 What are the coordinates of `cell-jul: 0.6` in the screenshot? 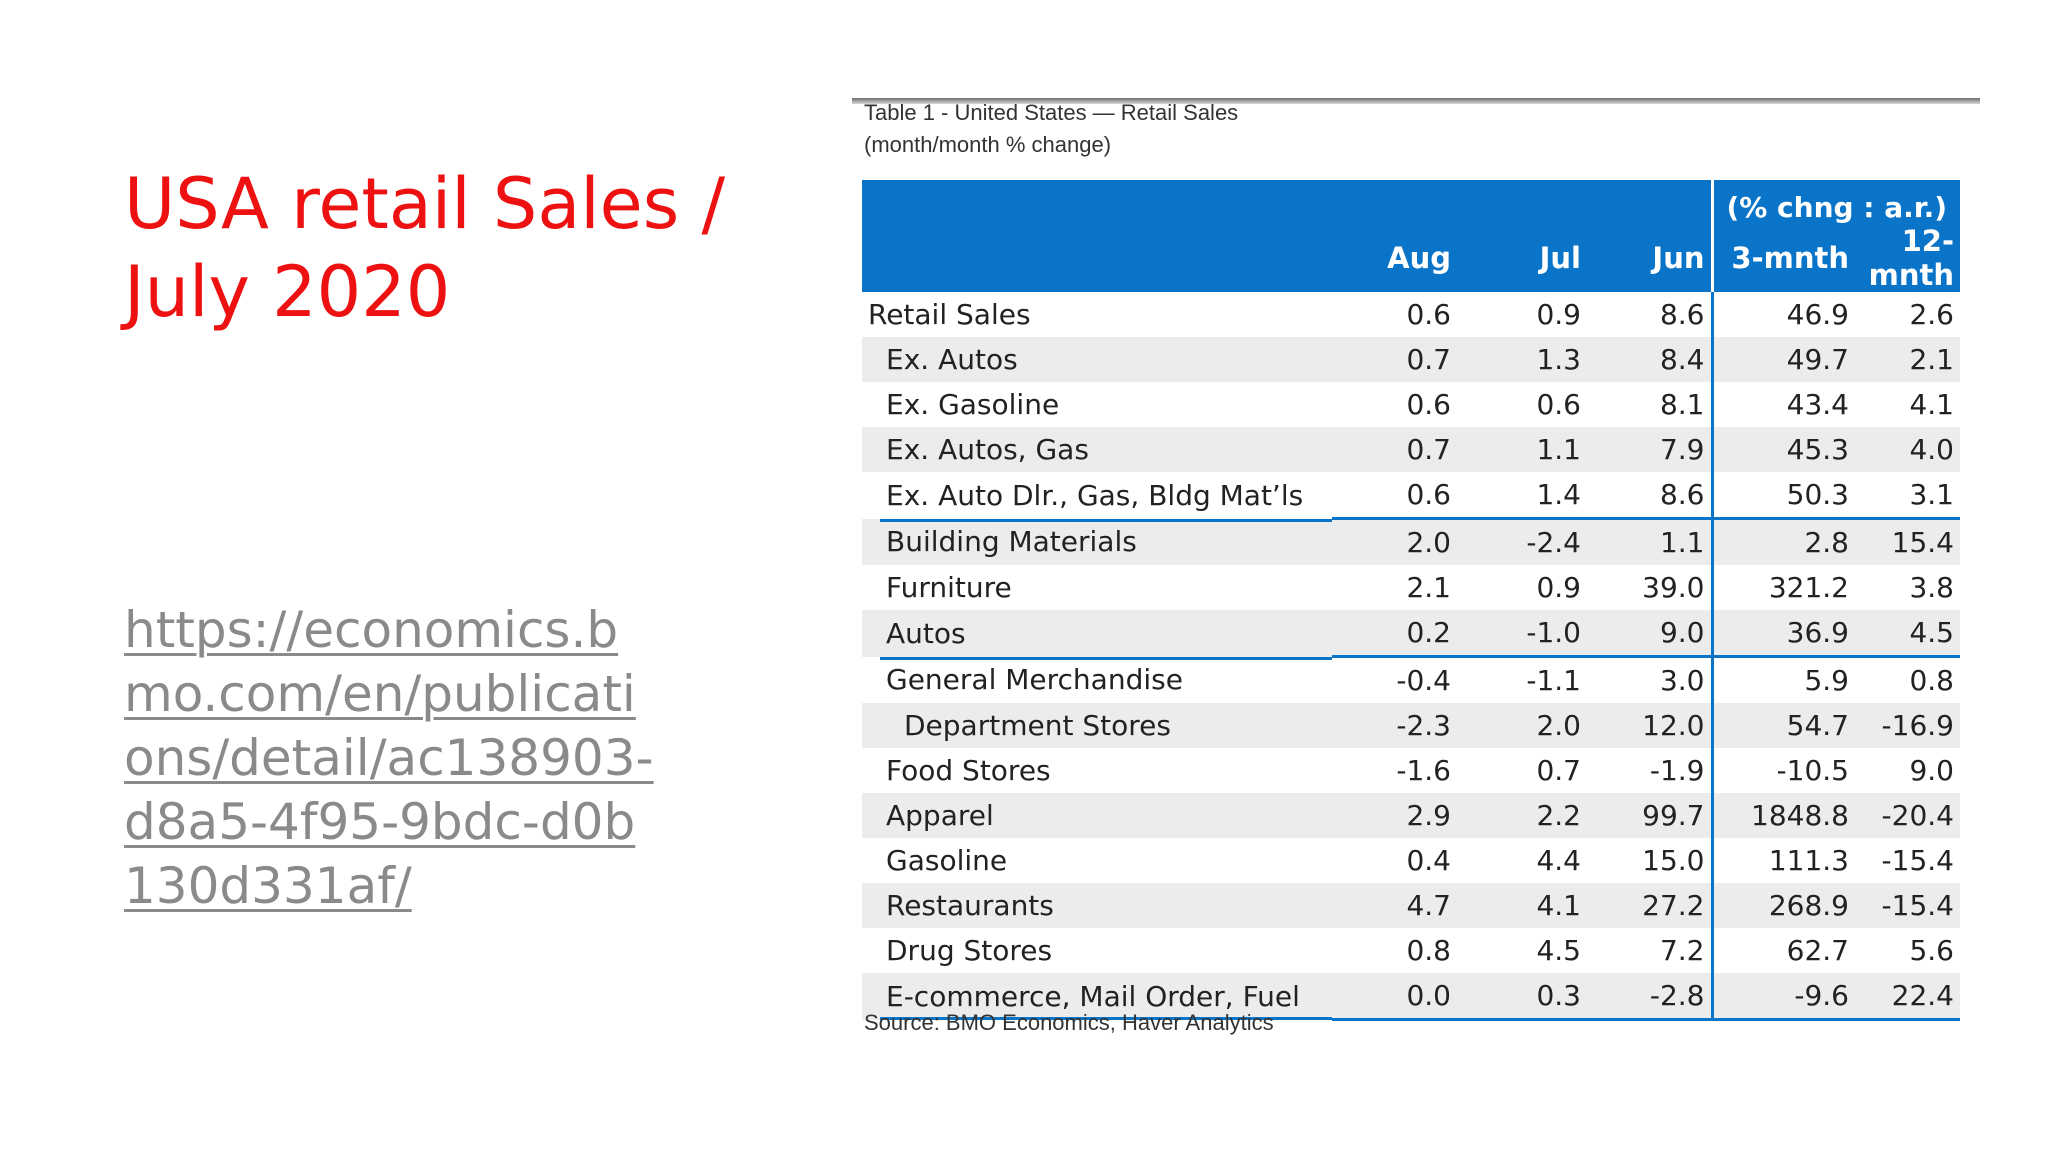 It's located at (1558, 404).